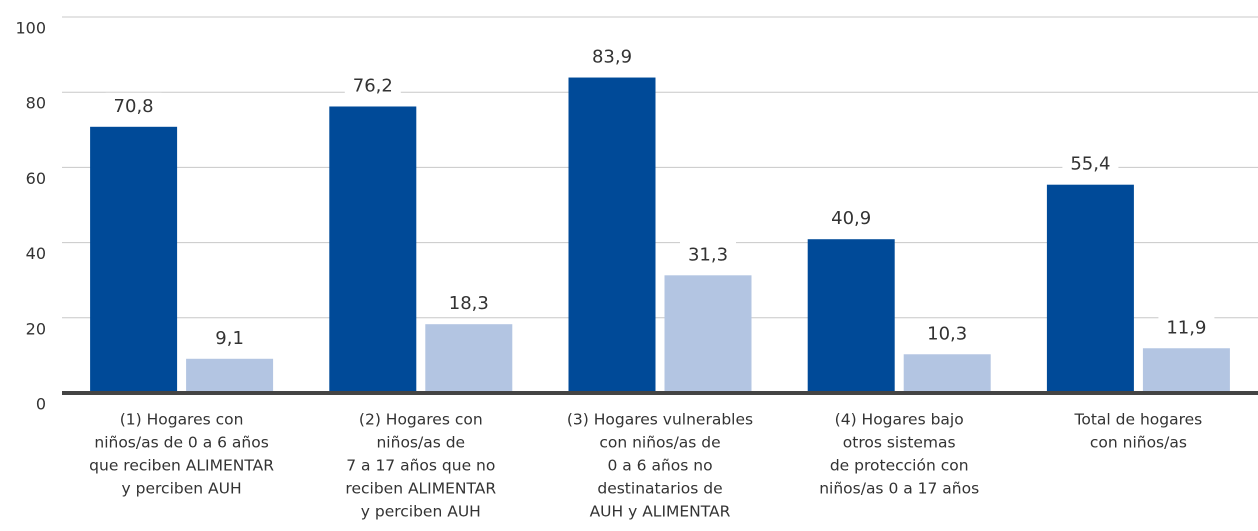  I want to click on y-tick-label: 100, so click(30, 28).